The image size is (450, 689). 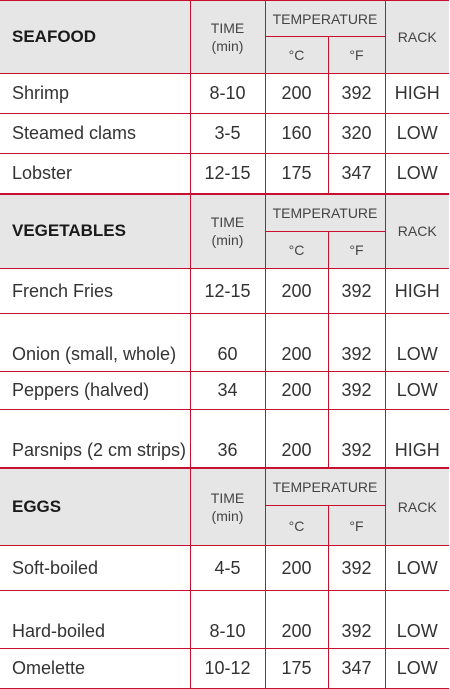 I want to click on section-header-seafood: SEAFOOD TIME (min) TEMPERATURE RACK, so click(x=224, y=37).